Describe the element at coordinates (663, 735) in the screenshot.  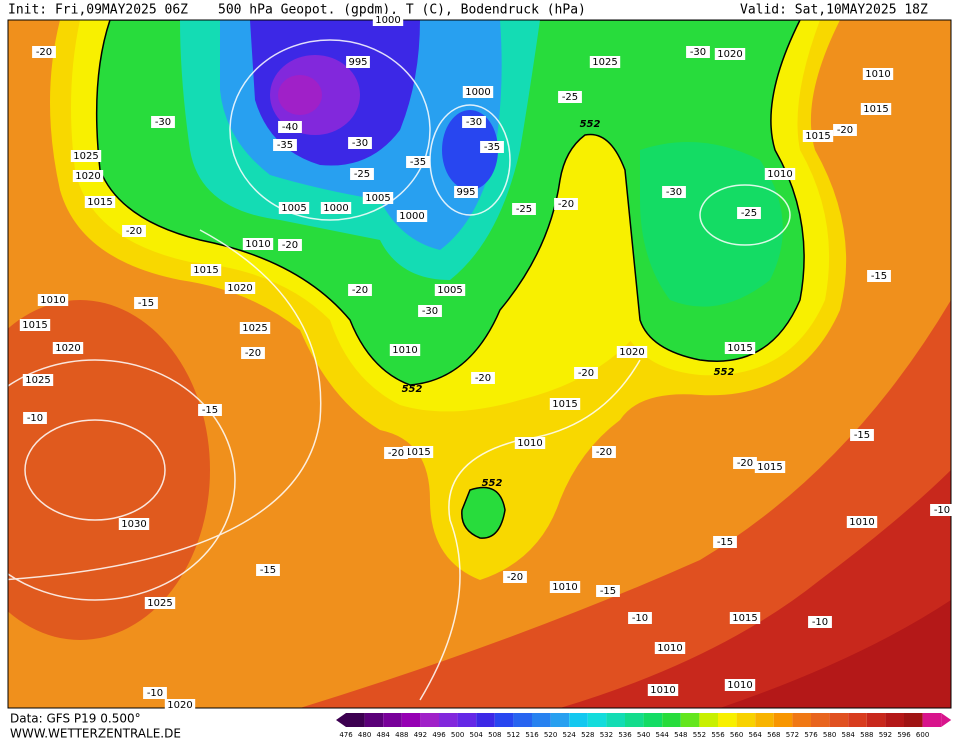
I see `colorbar-label: 544` at that location.